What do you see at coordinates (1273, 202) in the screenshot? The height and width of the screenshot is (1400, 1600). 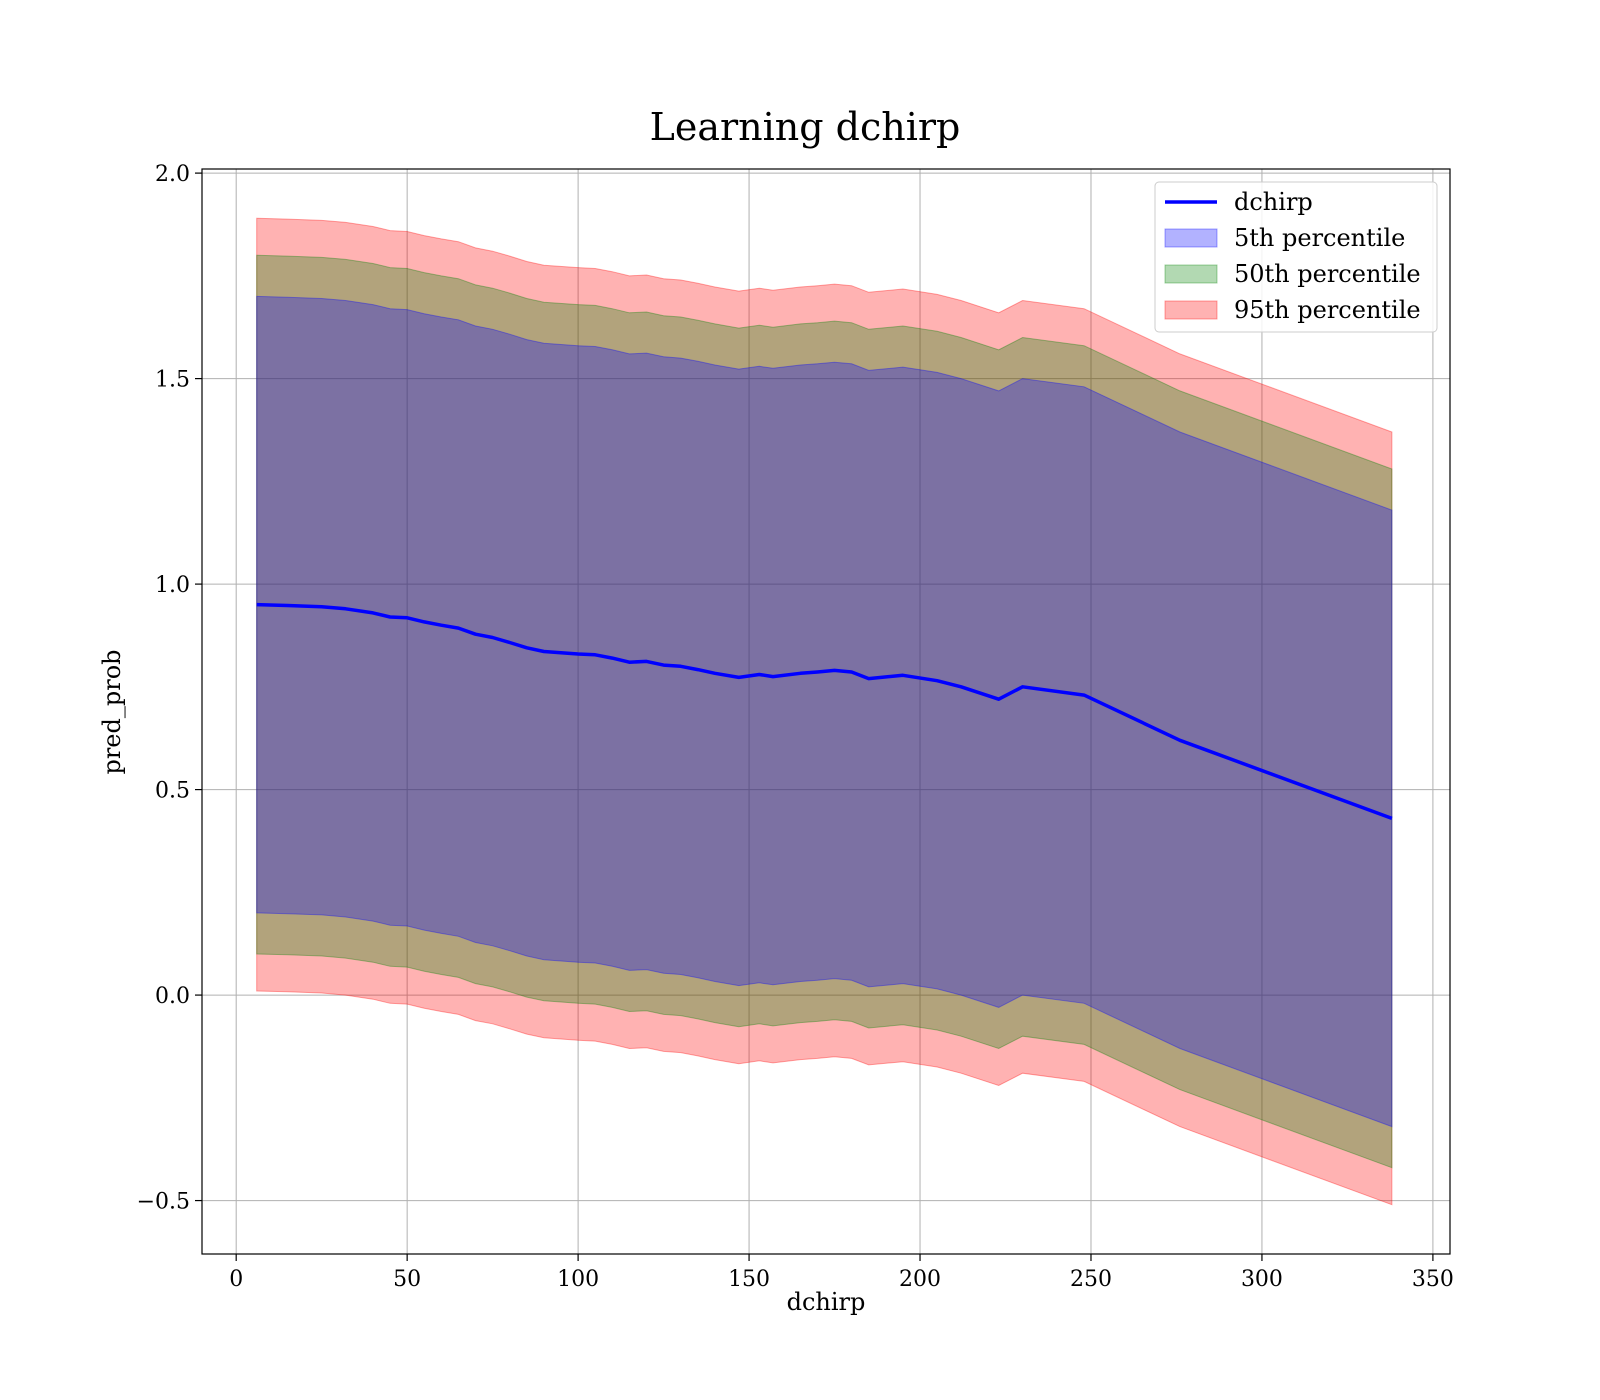 I see `legend-label: dchirp` at bounding box center [1273, 202].